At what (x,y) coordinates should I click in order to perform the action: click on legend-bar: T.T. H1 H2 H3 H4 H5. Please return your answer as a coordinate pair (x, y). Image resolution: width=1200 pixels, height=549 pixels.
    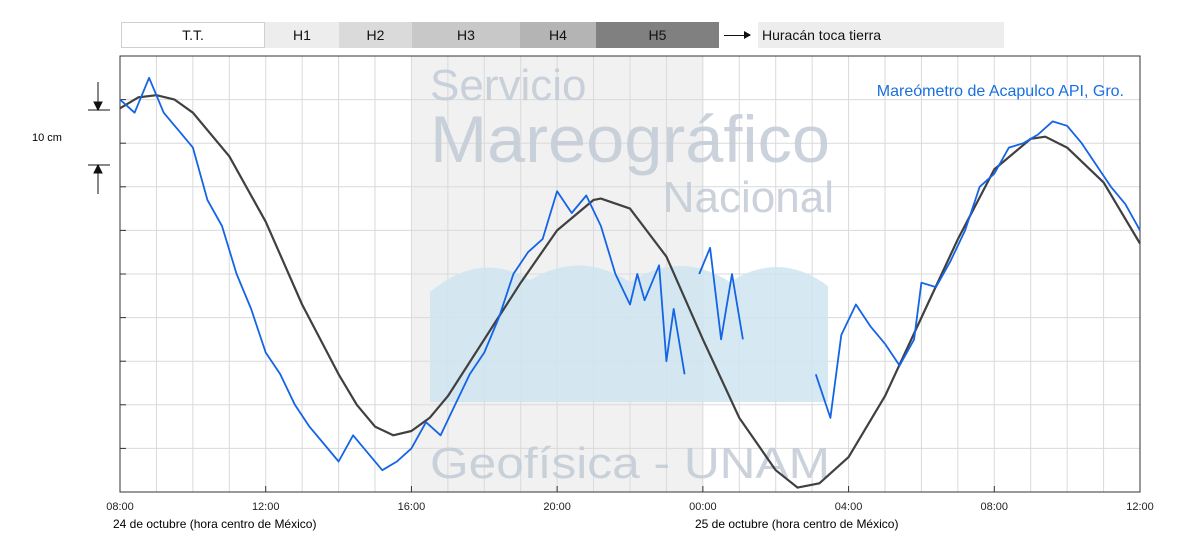
    Looking at the image, I should click on (420, 35).